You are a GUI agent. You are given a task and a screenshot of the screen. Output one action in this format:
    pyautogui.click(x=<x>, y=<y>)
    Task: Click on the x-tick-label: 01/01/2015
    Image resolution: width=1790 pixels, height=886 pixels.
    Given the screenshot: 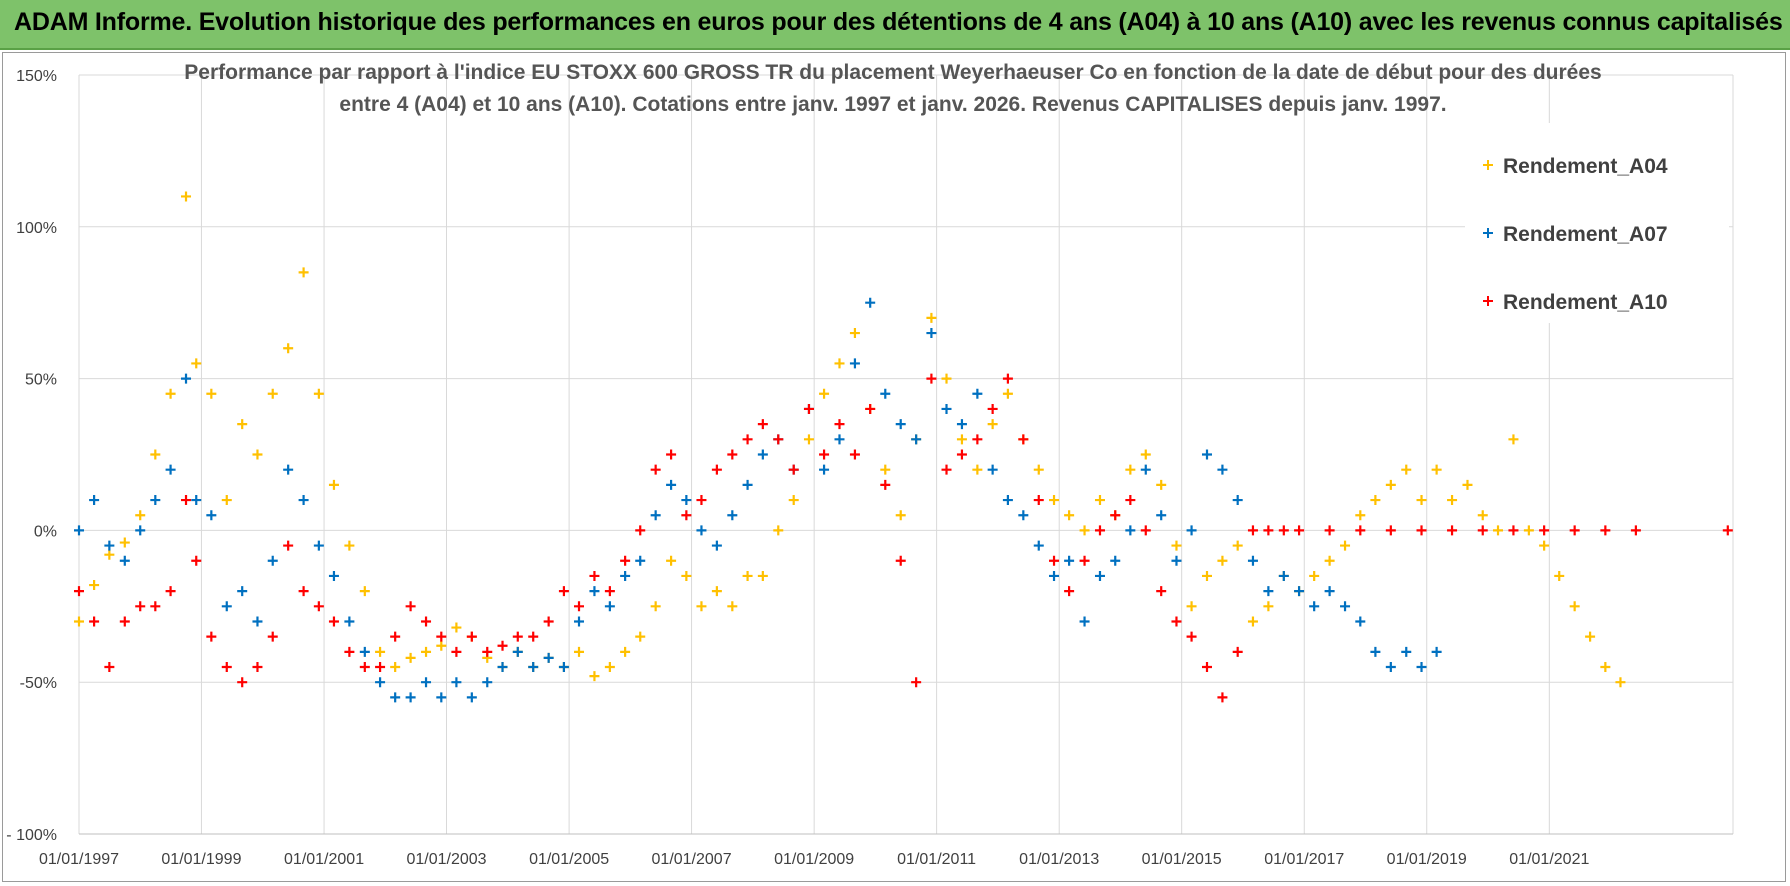 What is the action you would take?
    pyautogui.click(x=1182, y=859)
    